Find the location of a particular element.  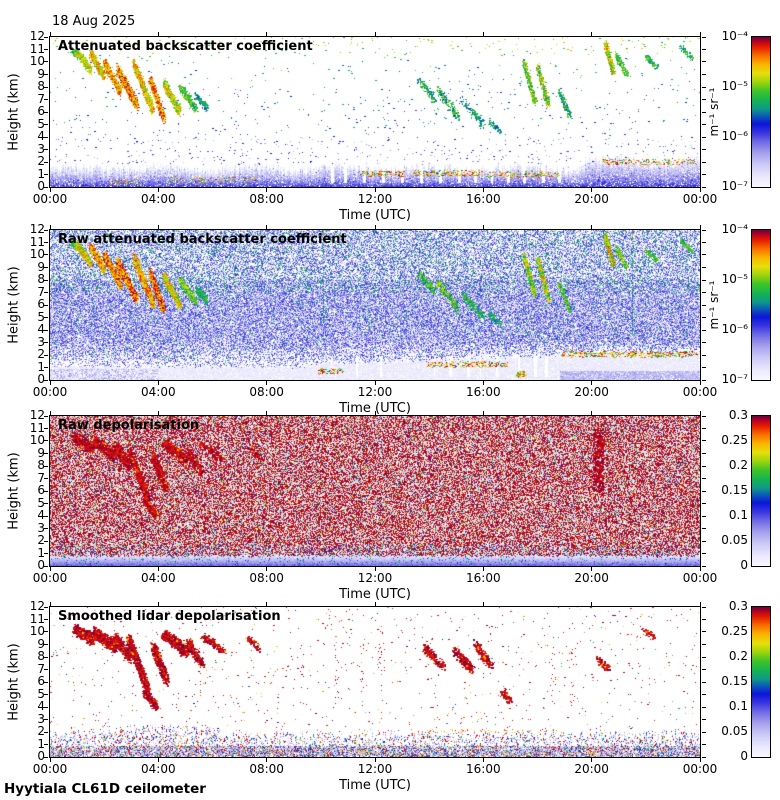

colorbar-tick-label: 10⁻⁴ is located at coordinates (734, 36).